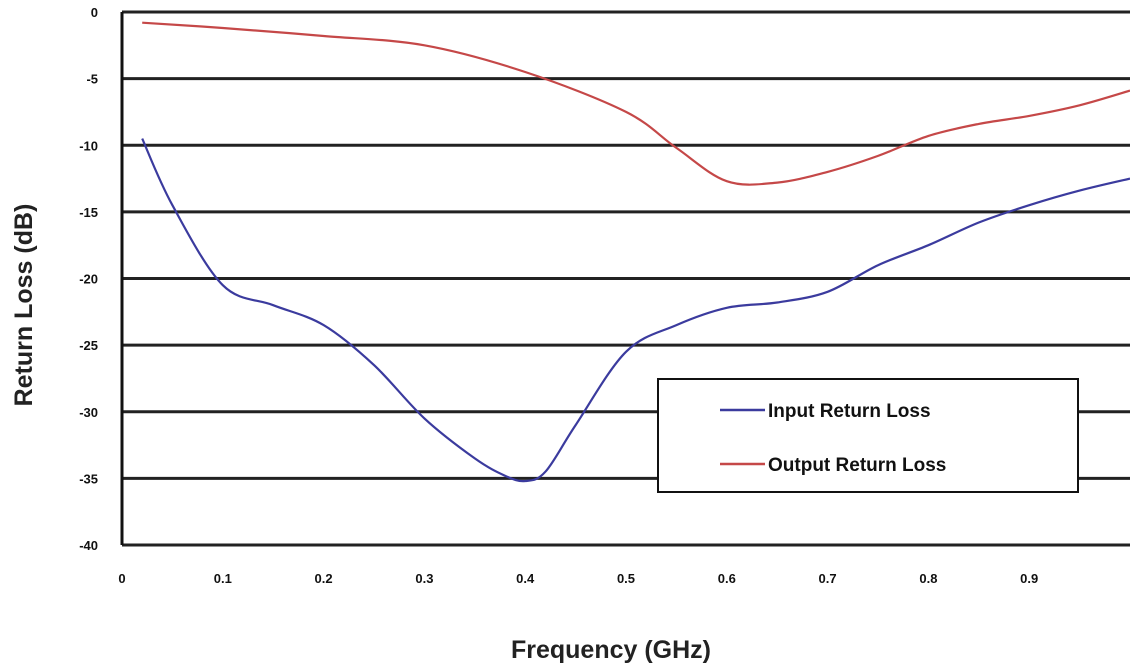 The width and height of the screenshot is (1130, 669). I want to click on x-tick-label: 0.1, so click(223, 578).